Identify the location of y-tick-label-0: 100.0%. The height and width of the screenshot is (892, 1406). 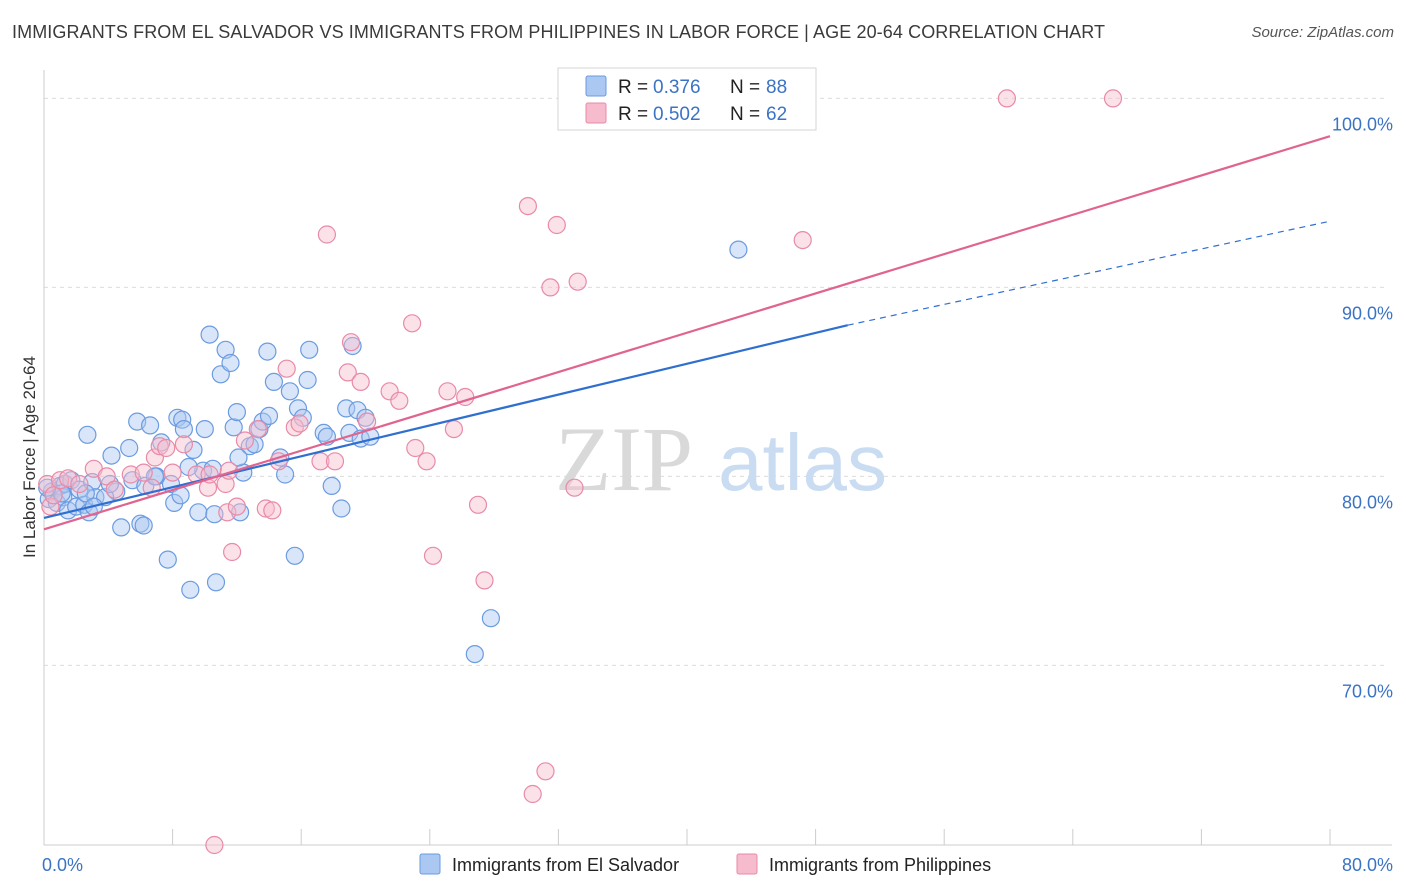
(1362, 124).